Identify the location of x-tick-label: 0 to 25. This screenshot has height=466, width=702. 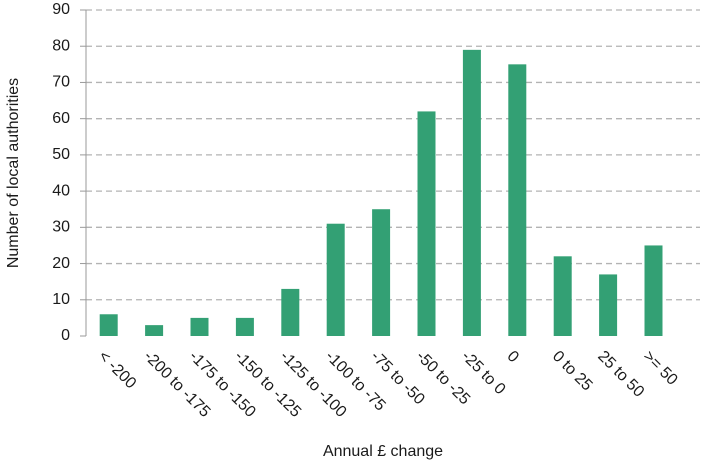
(572, 371).